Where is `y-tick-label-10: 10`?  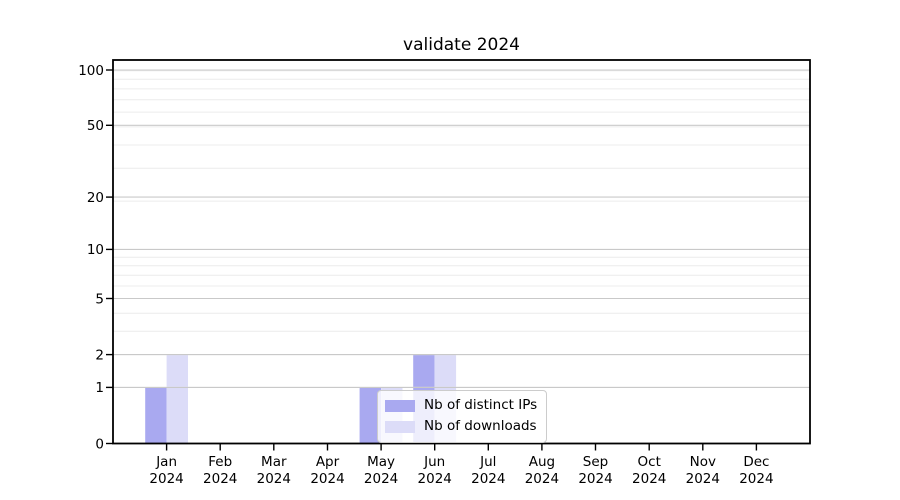
y-tick-label-10: 10 is located at coordinates (95, 250).